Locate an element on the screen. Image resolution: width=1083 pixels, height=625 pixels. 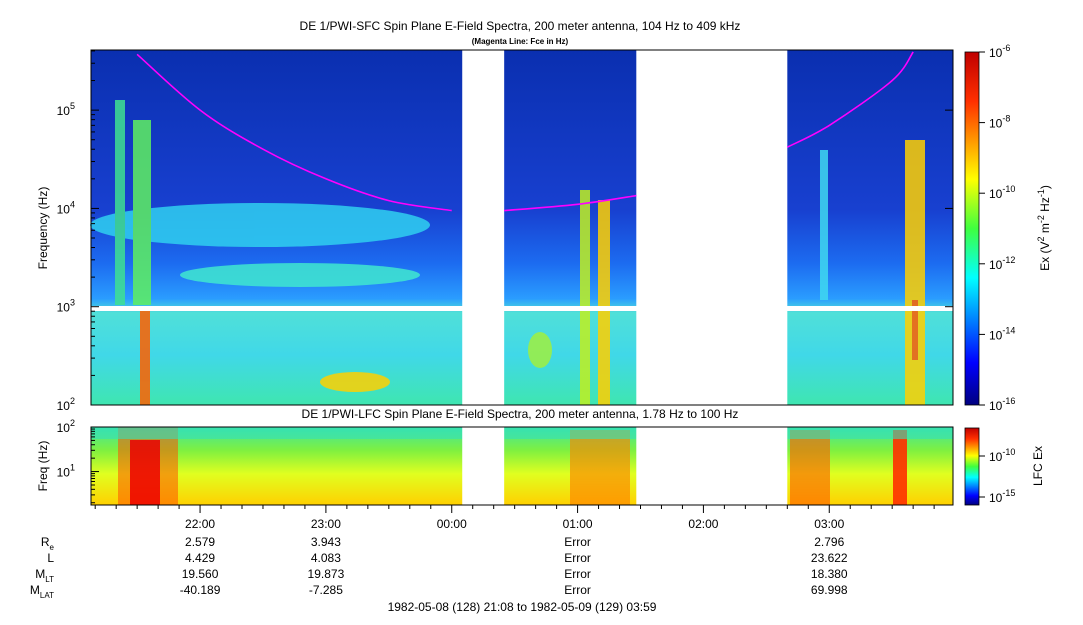
tick-exponent: -6 is located at coordinates (1006, 48).